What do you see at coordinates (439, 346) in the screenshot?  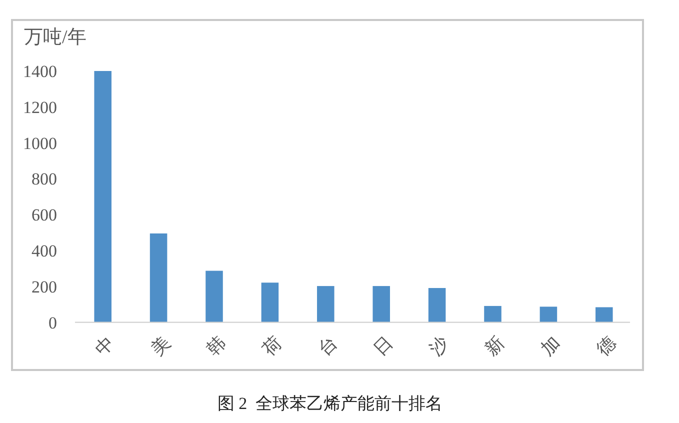 I see `x-tick-label: 沙` at bounding box center [439, 346].